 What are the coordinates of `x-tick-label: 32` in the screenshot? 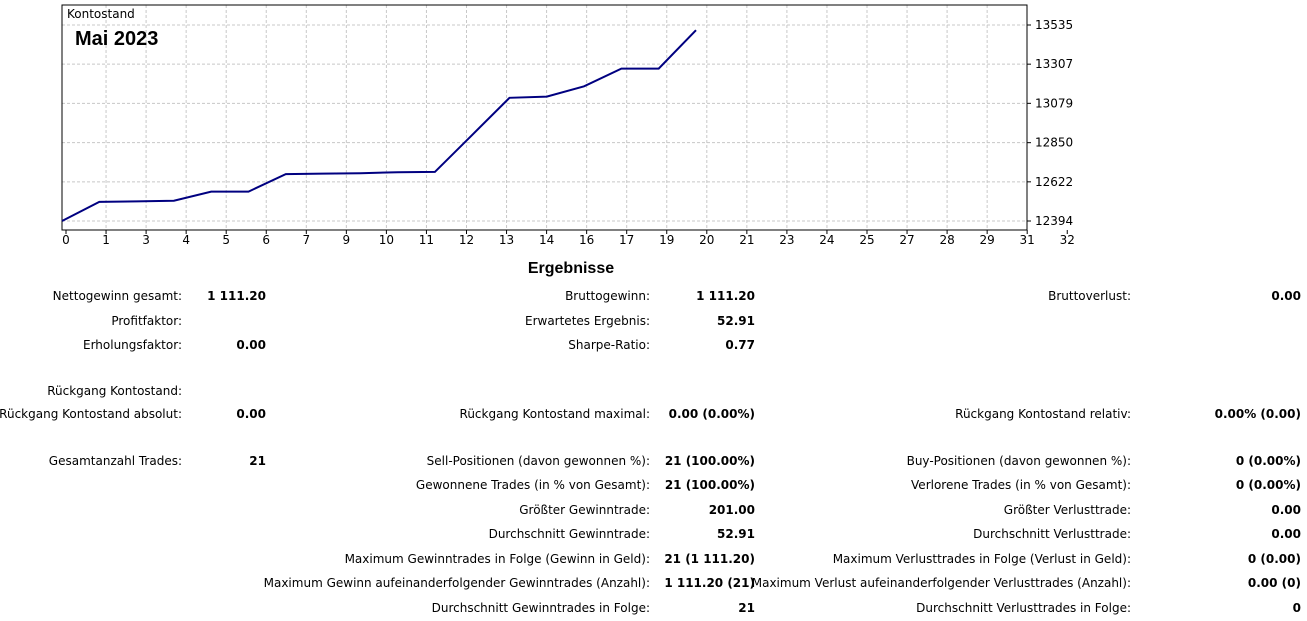 It's located at (1067, 240).